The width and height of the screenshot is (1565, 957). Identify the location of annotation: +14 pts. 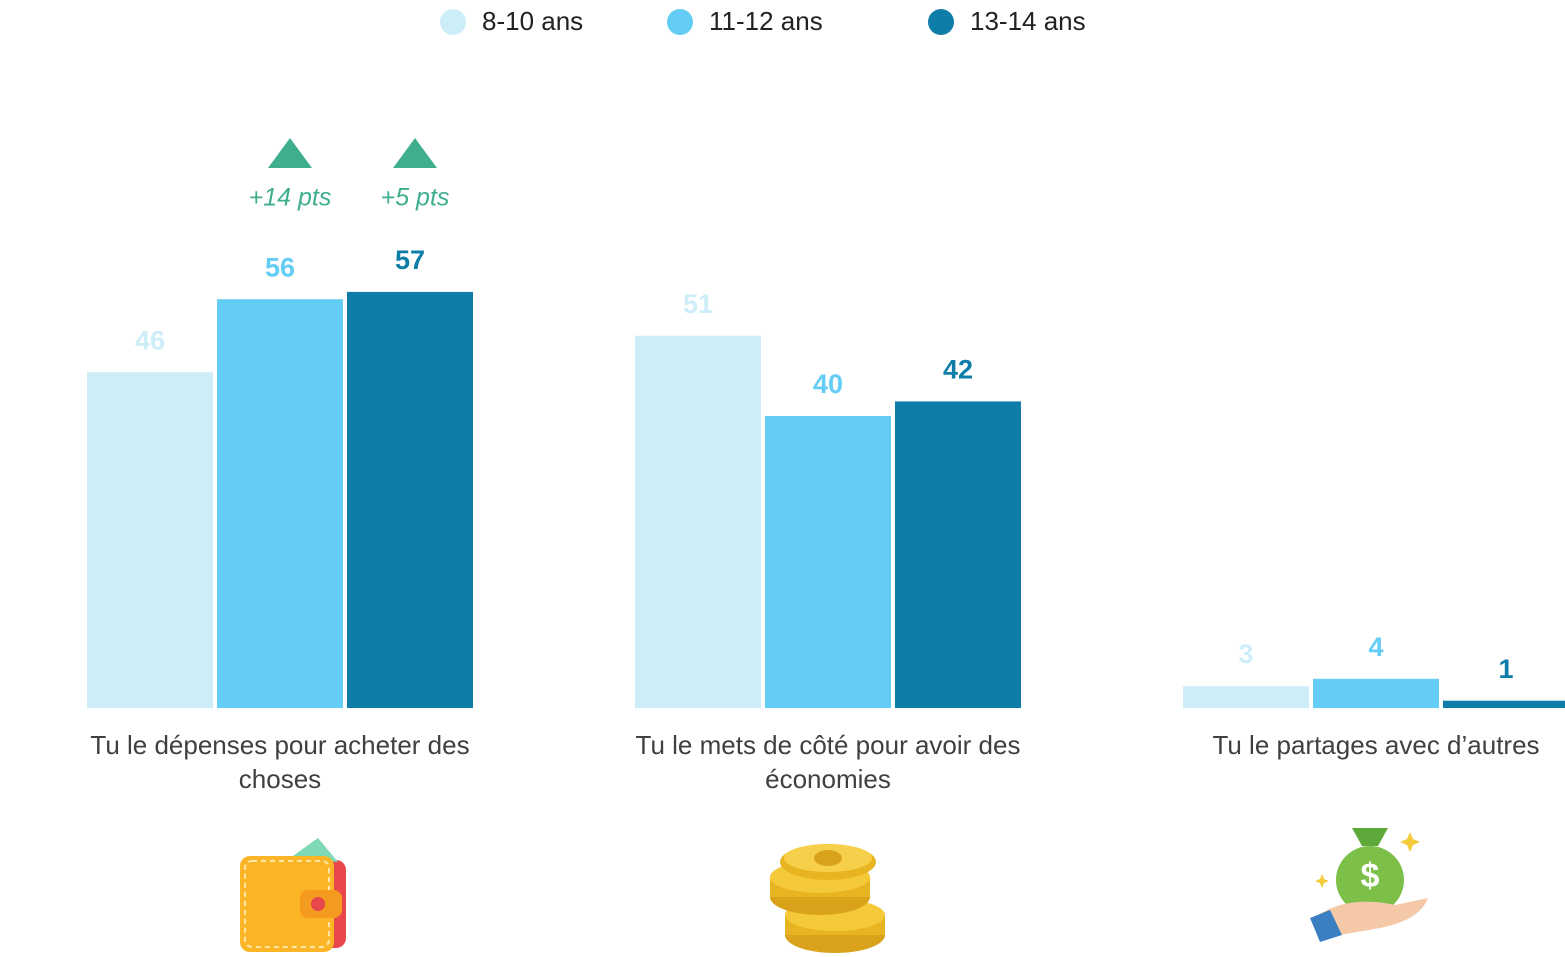
(290, 198).